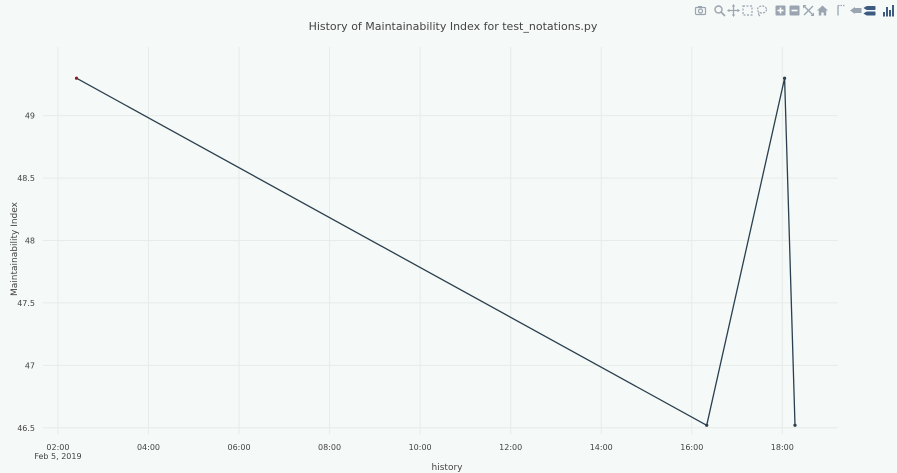 The image size is (897, 473). I want to click on x-tick-label: 02:00, so click(57, 447).